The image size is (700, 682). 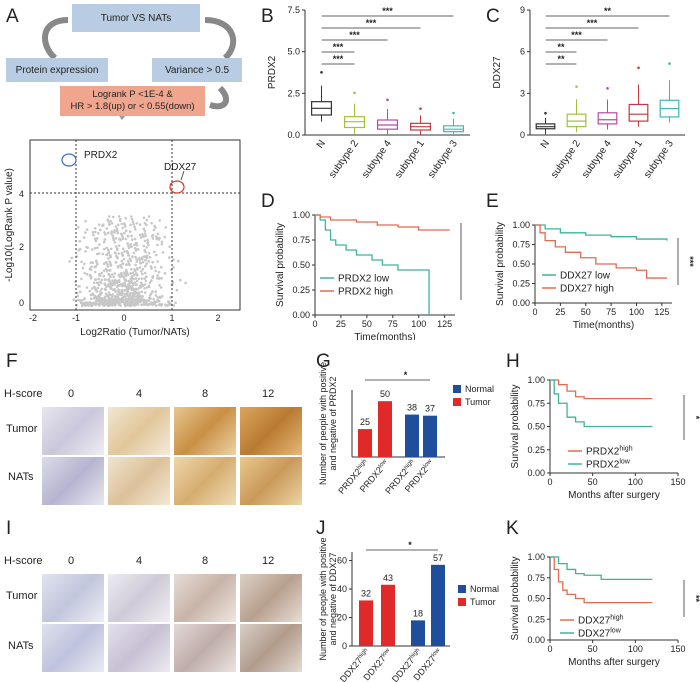 I want to click on significance-label: ***, so click(x=387, y=11).